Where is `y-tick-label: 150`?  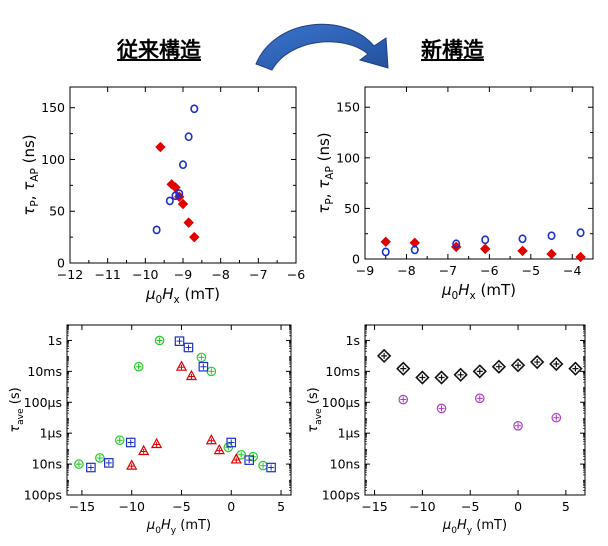 y-tick-label: 150 is located at coordinates (53, 107).